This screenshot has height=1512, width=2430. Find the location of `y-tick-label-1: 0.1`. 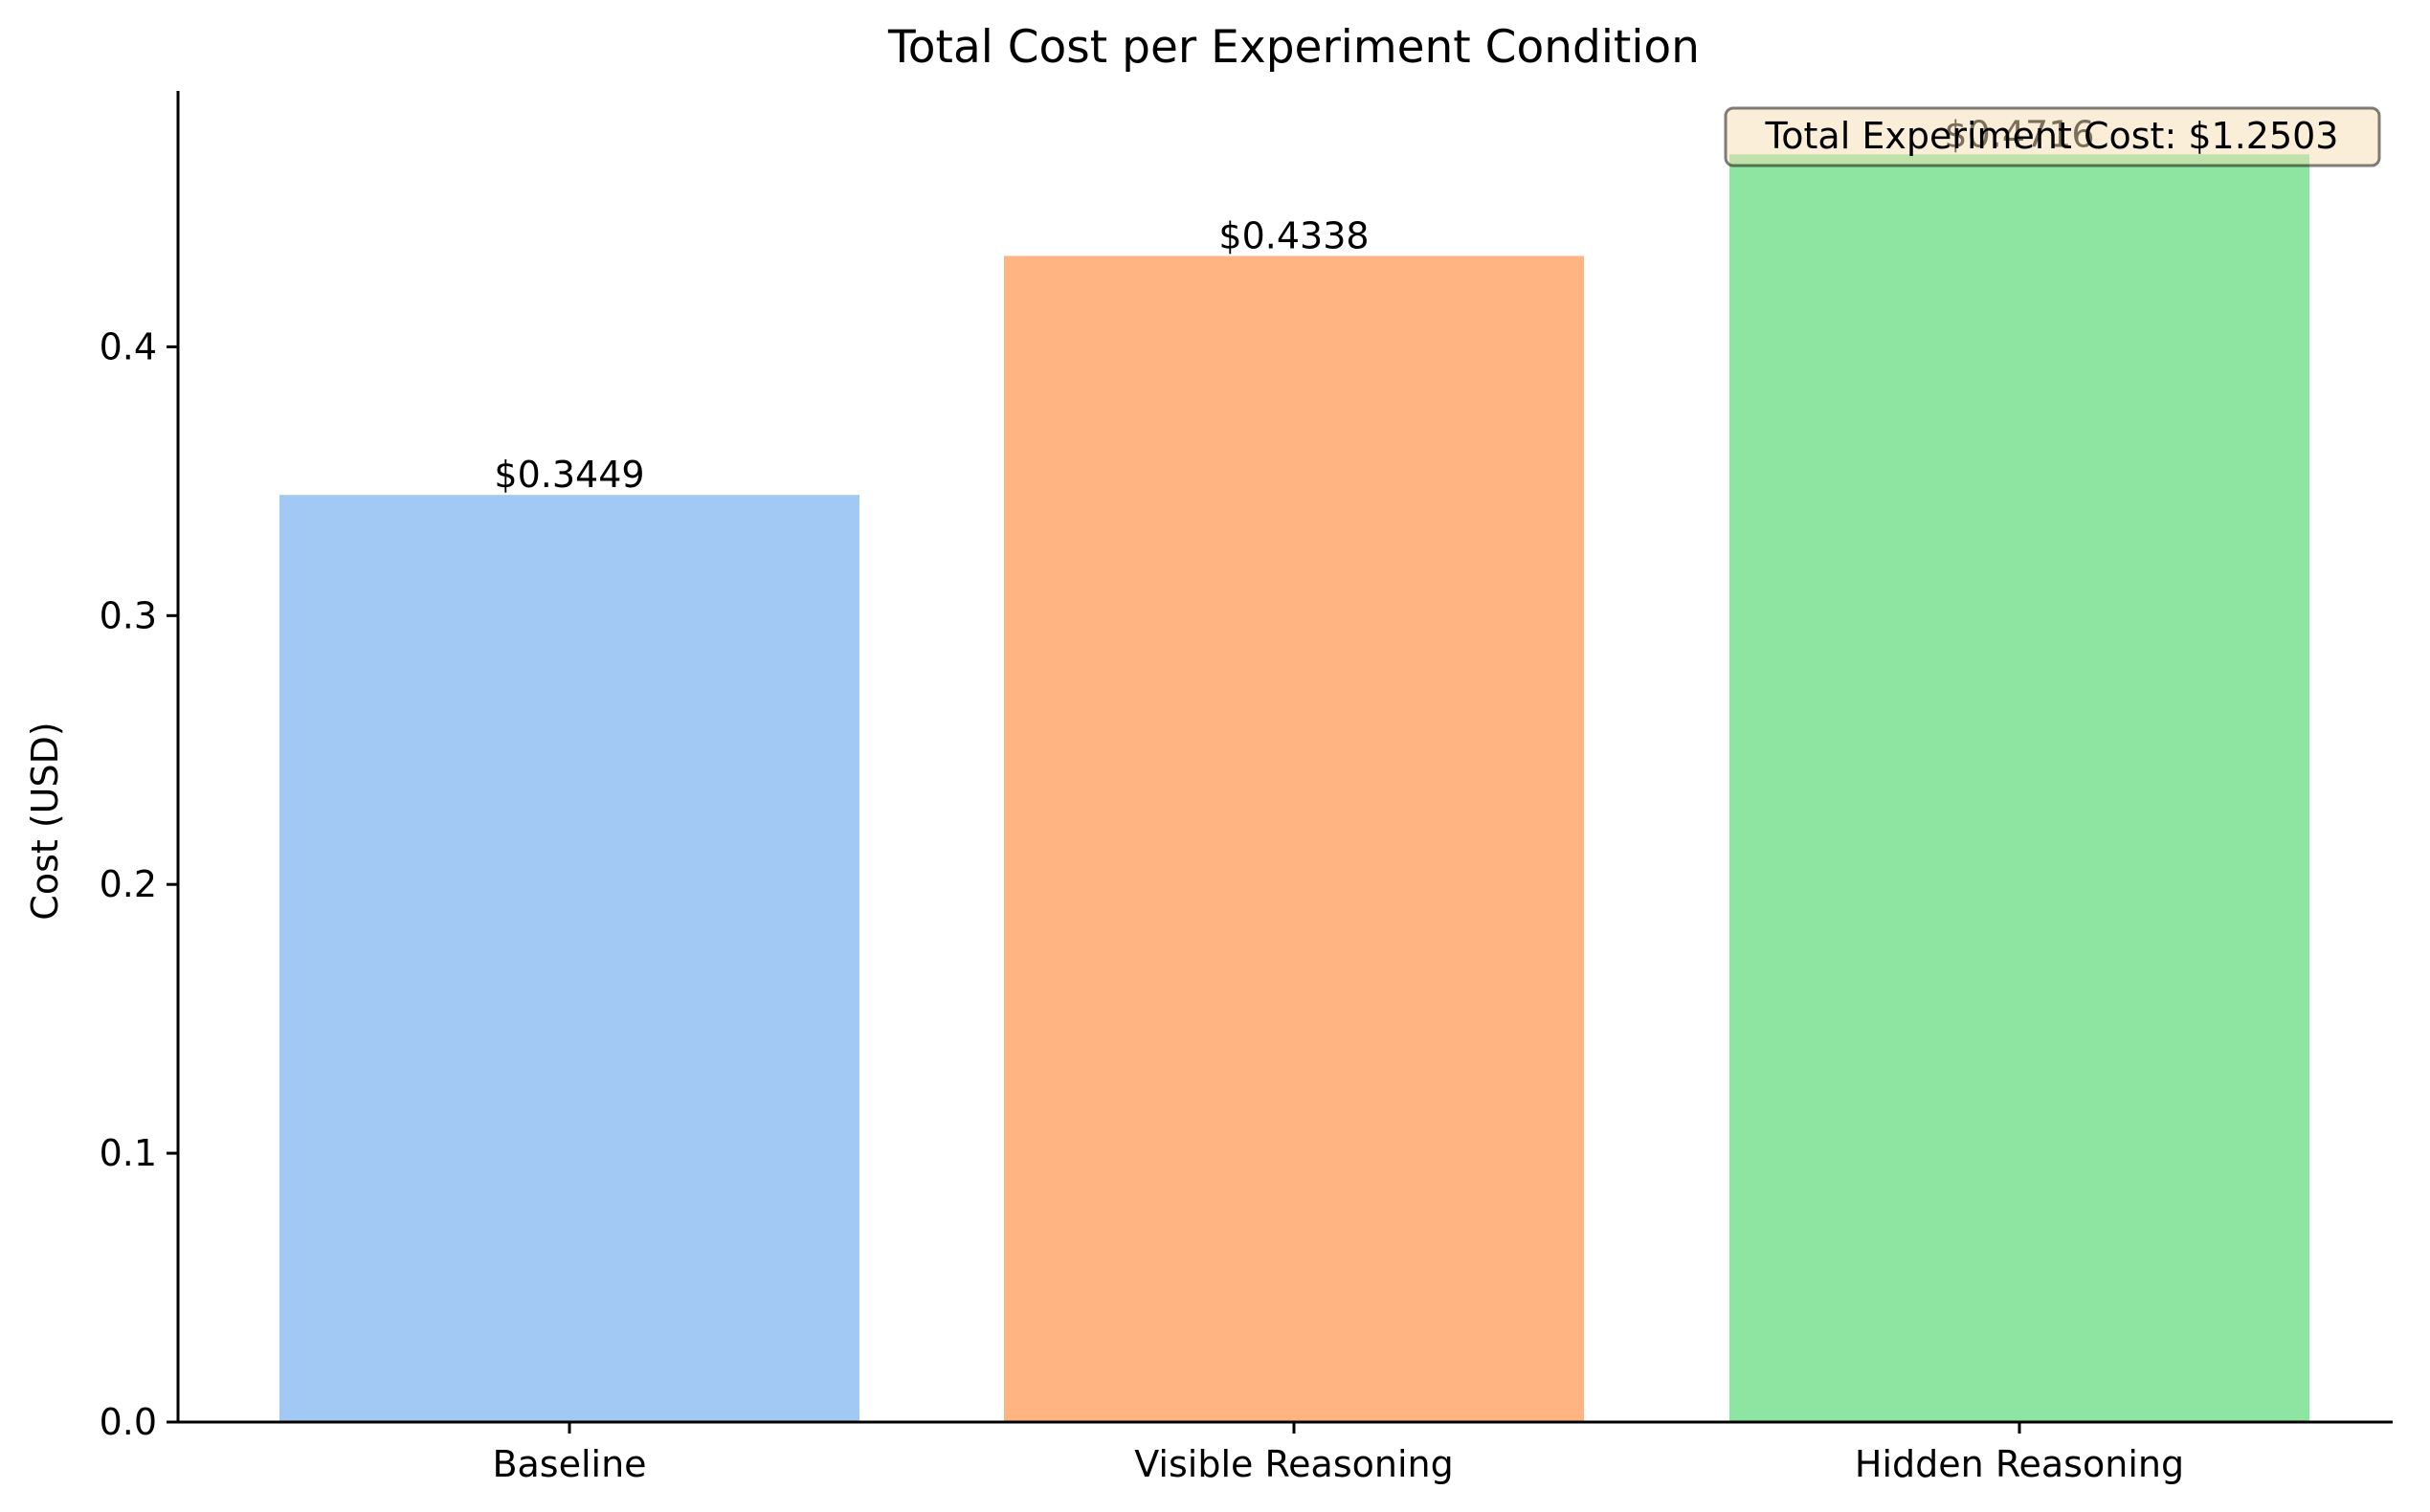

y-tick-label-1: 0.1 is located at coordinates (129, 1153).